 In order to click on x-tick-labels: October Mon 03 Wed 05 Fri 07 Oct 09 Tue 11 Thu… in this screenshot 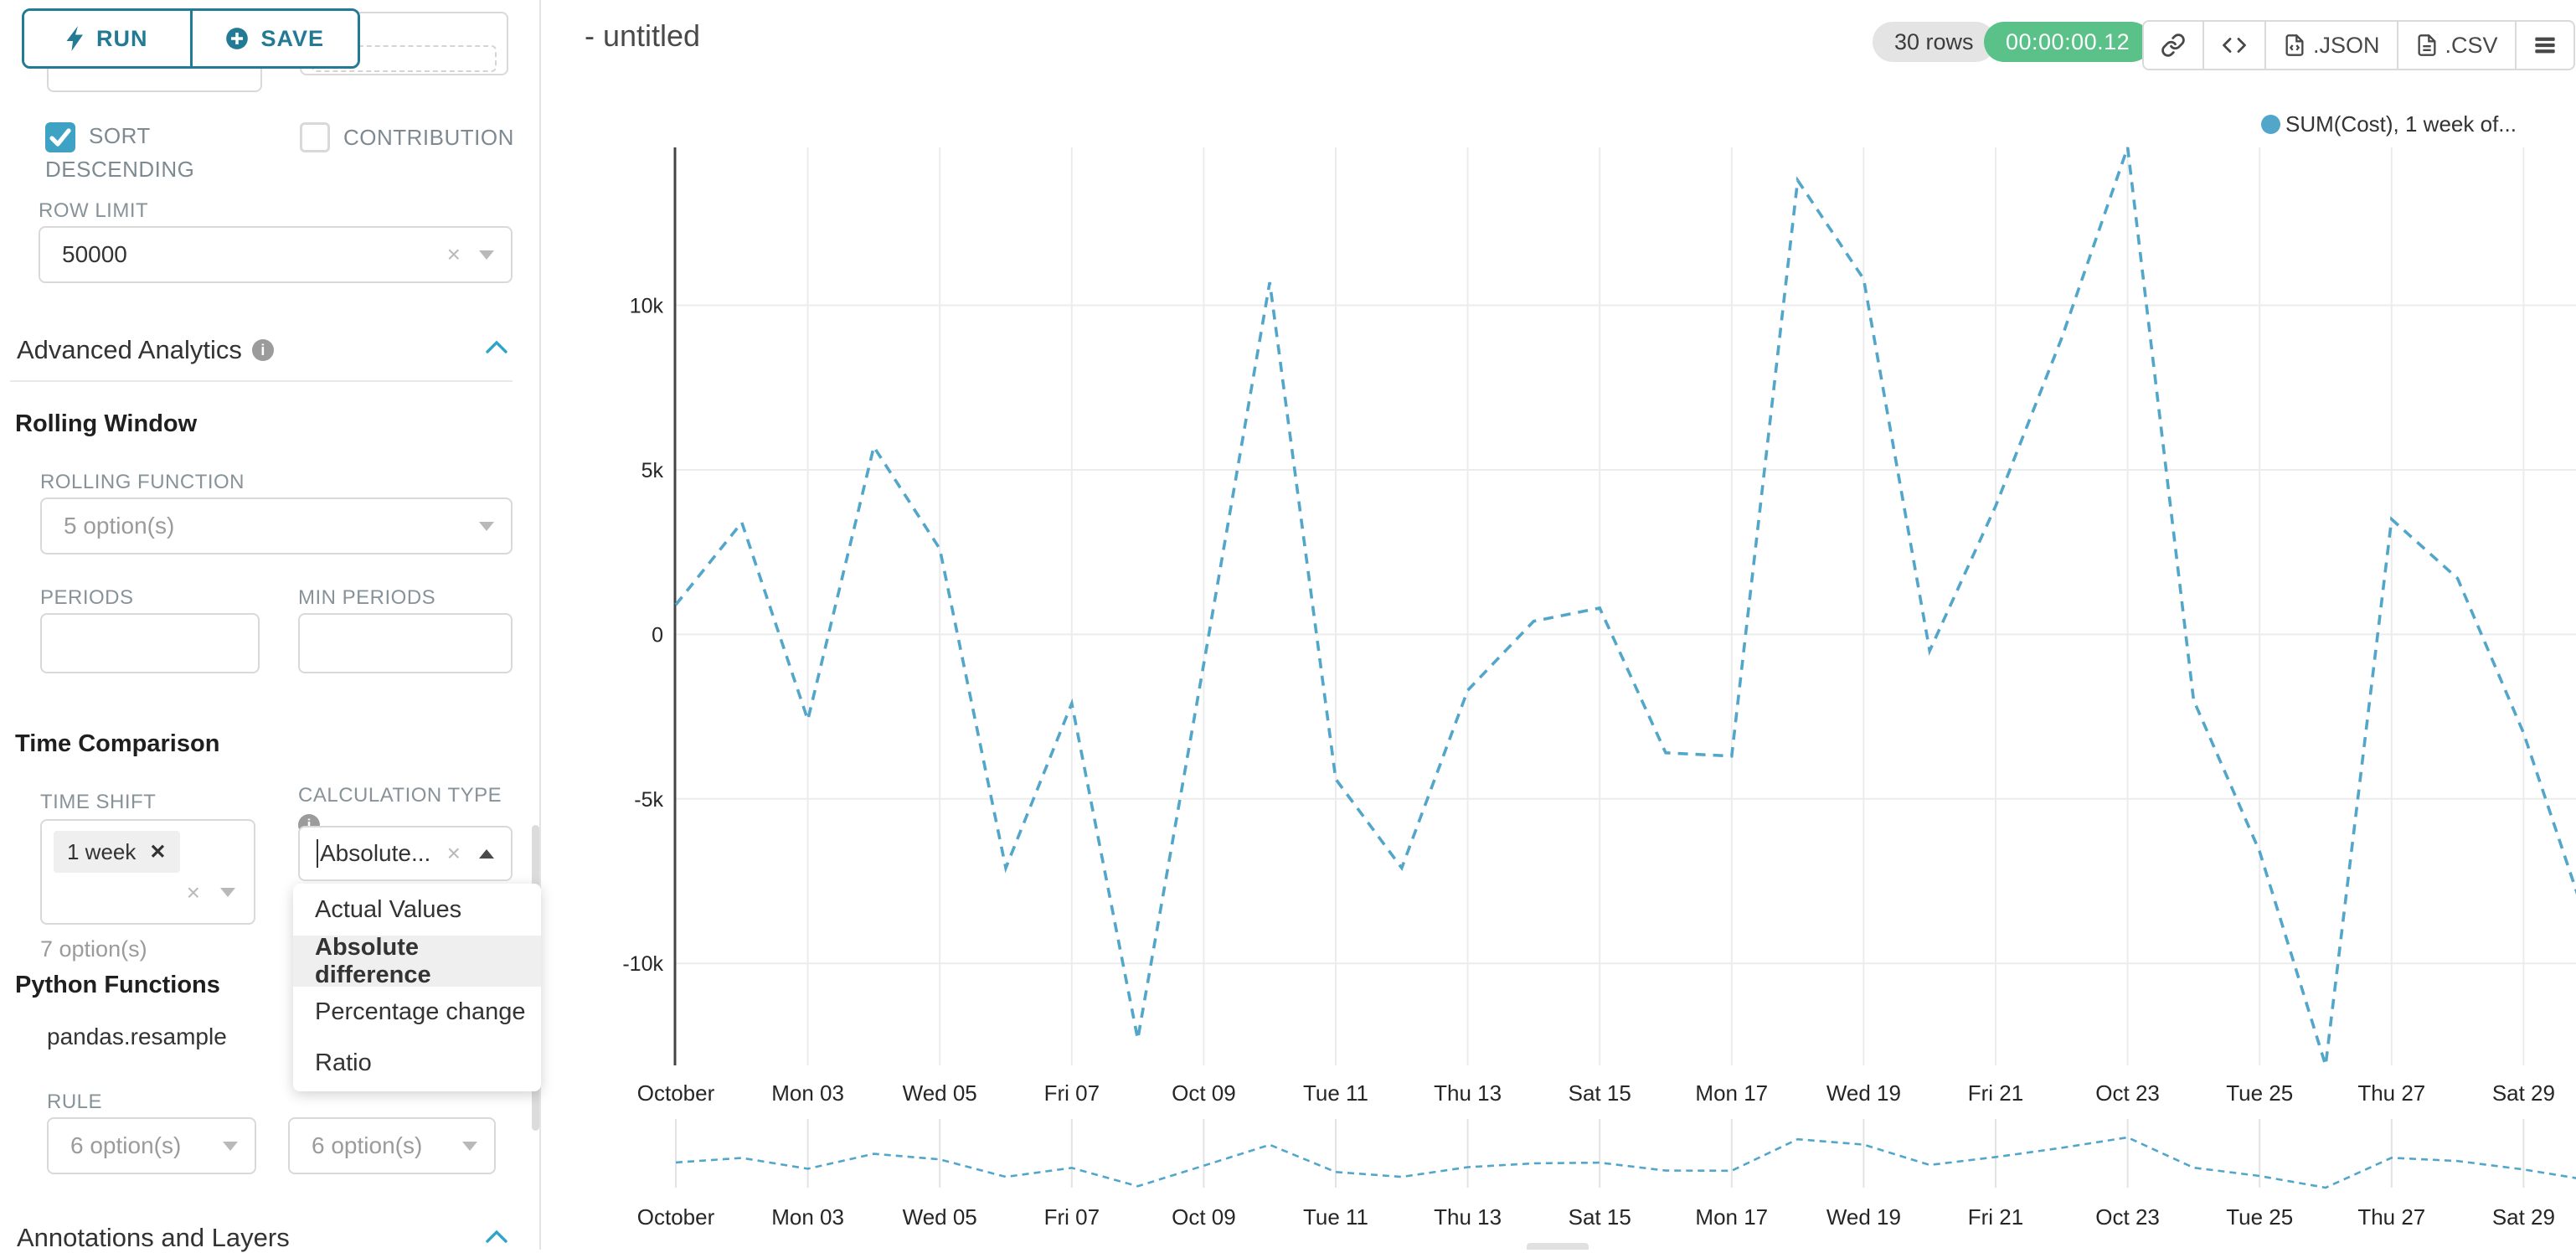, I will do `click(1596, 1093)`.